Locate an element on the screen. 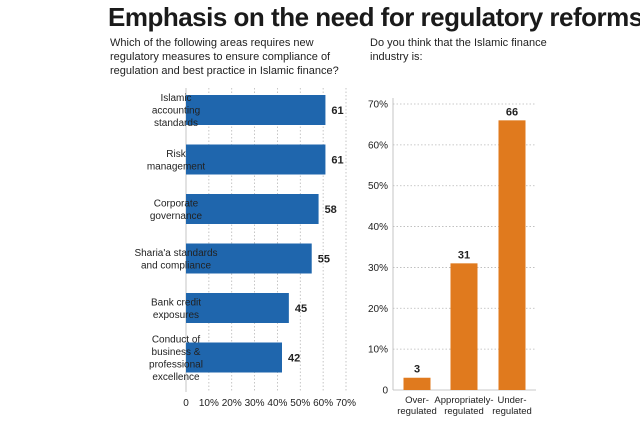  left-bar-value-label: 55 is located at coordinates (324, 260).